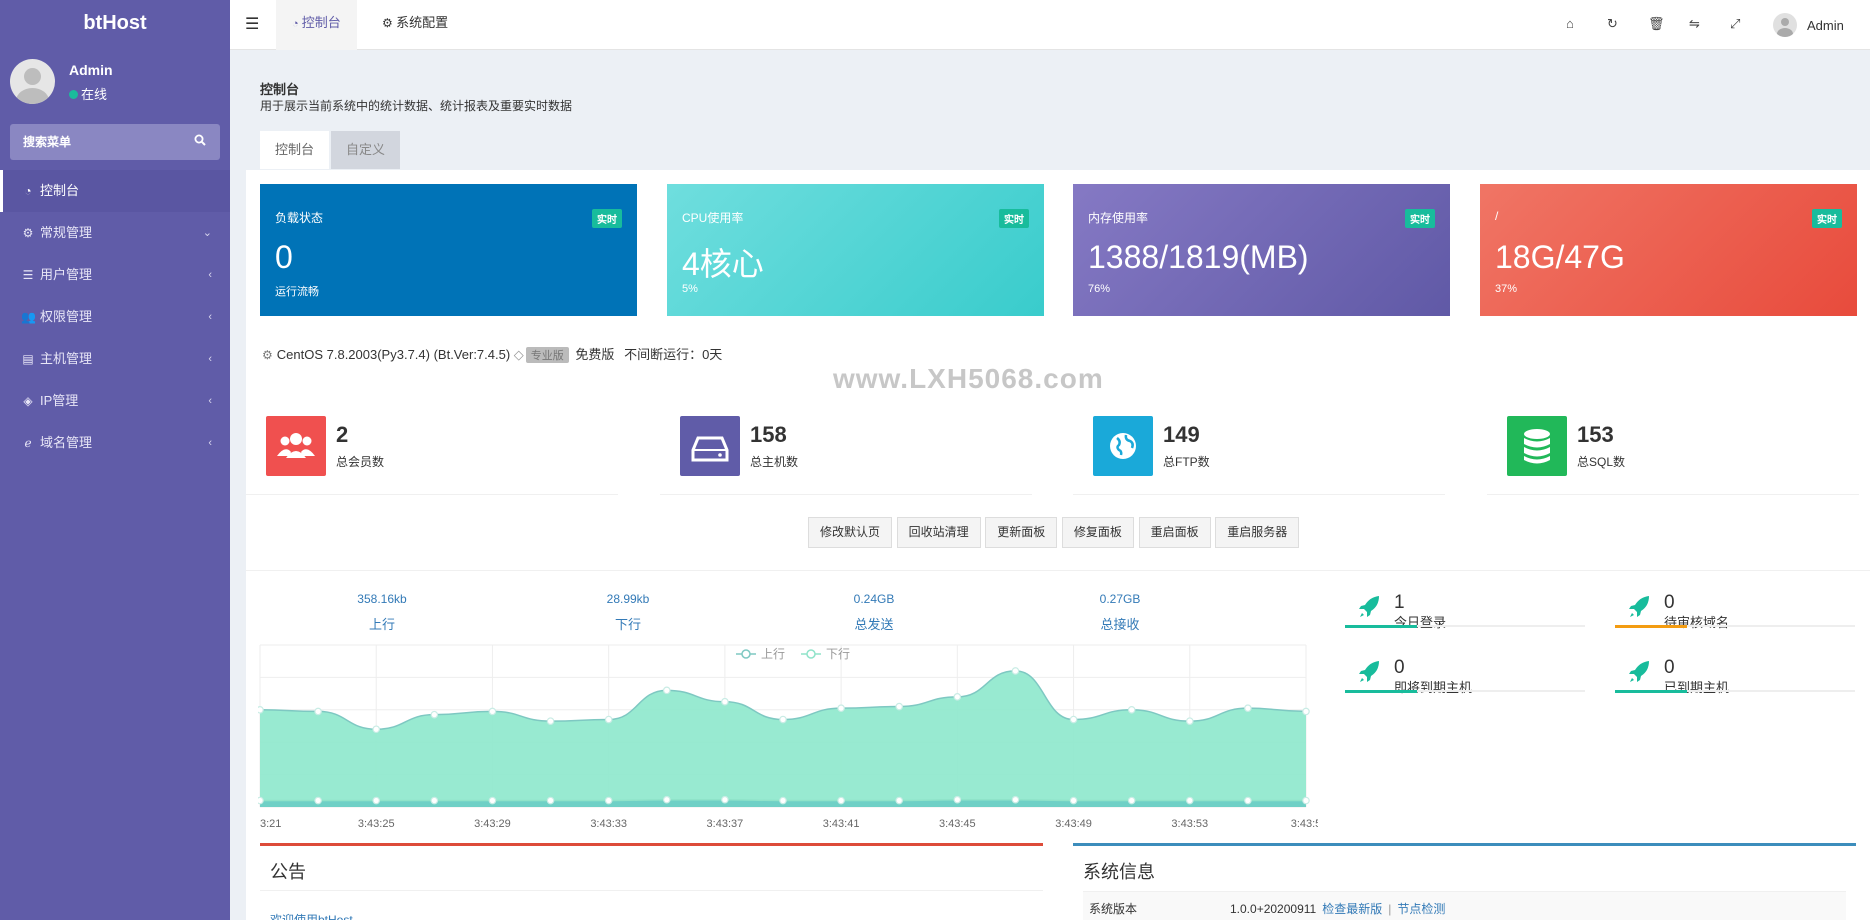 This screenshot has width=1870, height=920. What do you see at coordinates (1465, 618) in the screenshot?
I see `today-login-stat: 1 今日登录` at bounding box center [1465, 618].